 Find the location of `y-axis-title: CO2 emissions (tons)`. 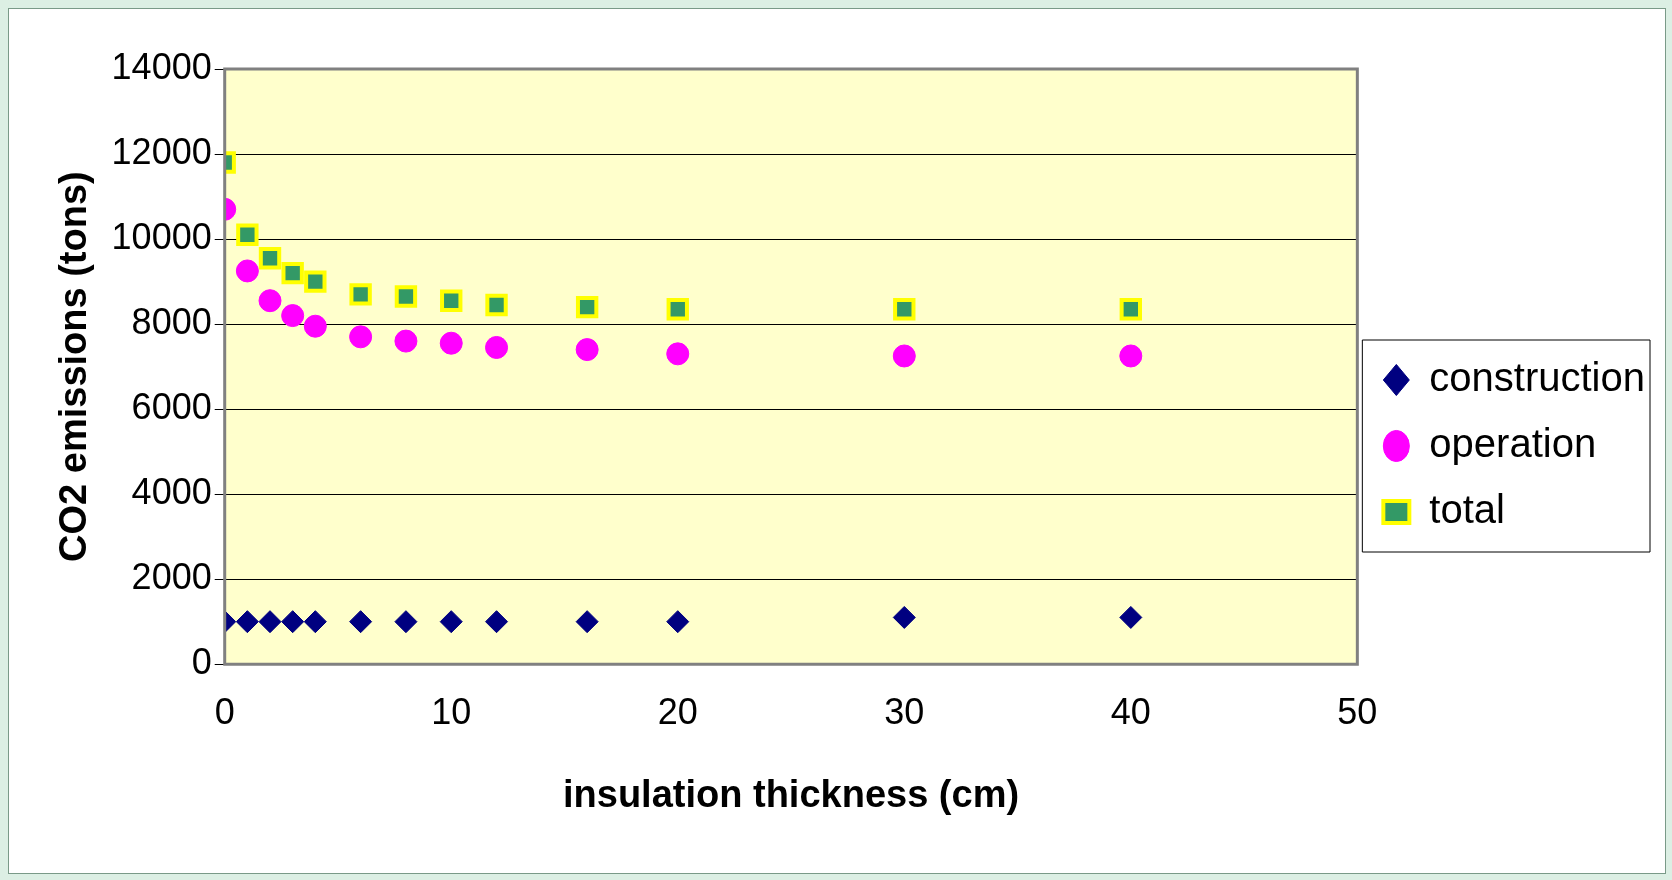

y-axis-title: CO2 emissions (tons) is located at coordinates (73, 366).